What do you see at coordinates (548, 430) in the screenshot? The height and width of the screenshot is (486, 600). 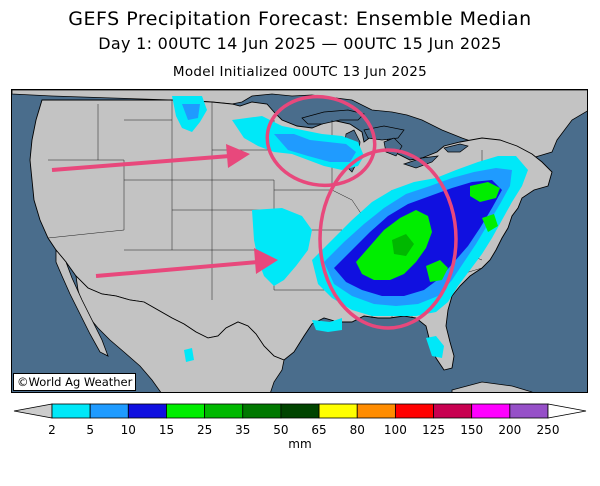 I see `colorbar-tick-label: 250` at bounding box center [548, 430].